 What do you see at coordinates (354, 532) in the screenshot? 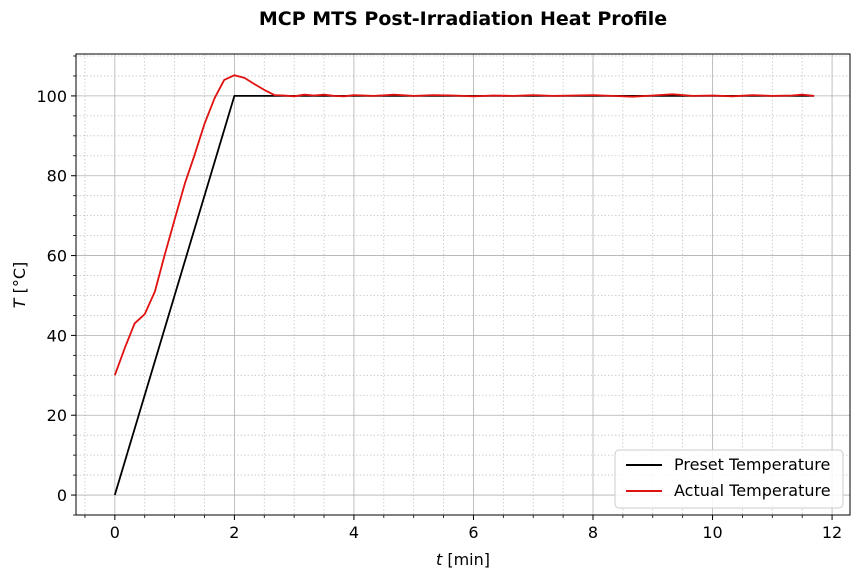
I see `x-tick-label: 4` at bounding box center [354, 532].